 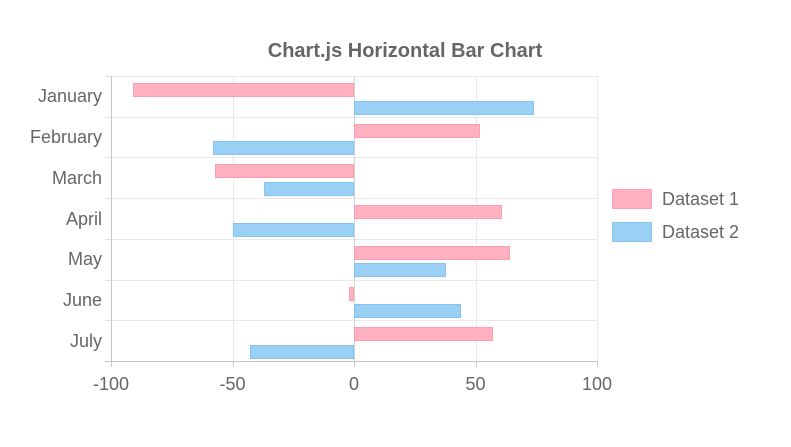 I want to click on bar-dataset-2-june, so click(x=407, y=311).